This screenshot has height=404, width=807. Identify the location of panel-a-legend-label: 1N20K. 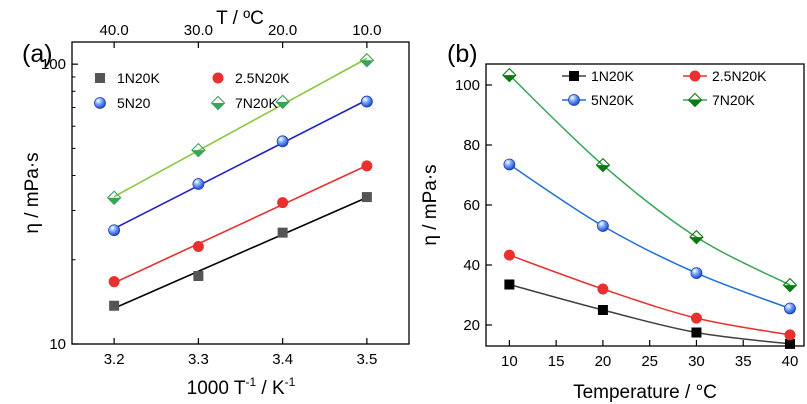
(138, 78).